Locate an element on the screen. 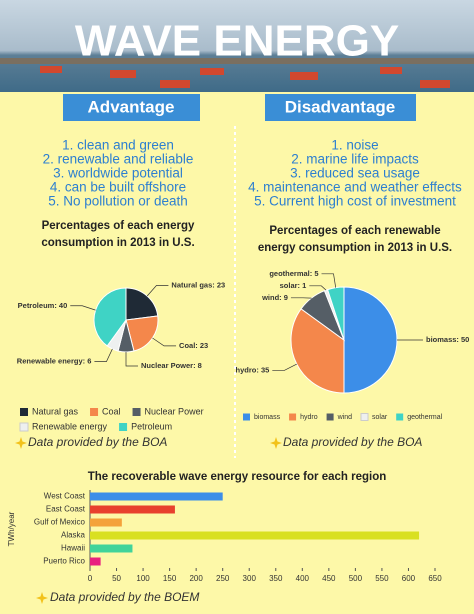 This screenshot has height=614, width=474. list-item: 5. Current high cost of investment is located at coordinates (355, 201).